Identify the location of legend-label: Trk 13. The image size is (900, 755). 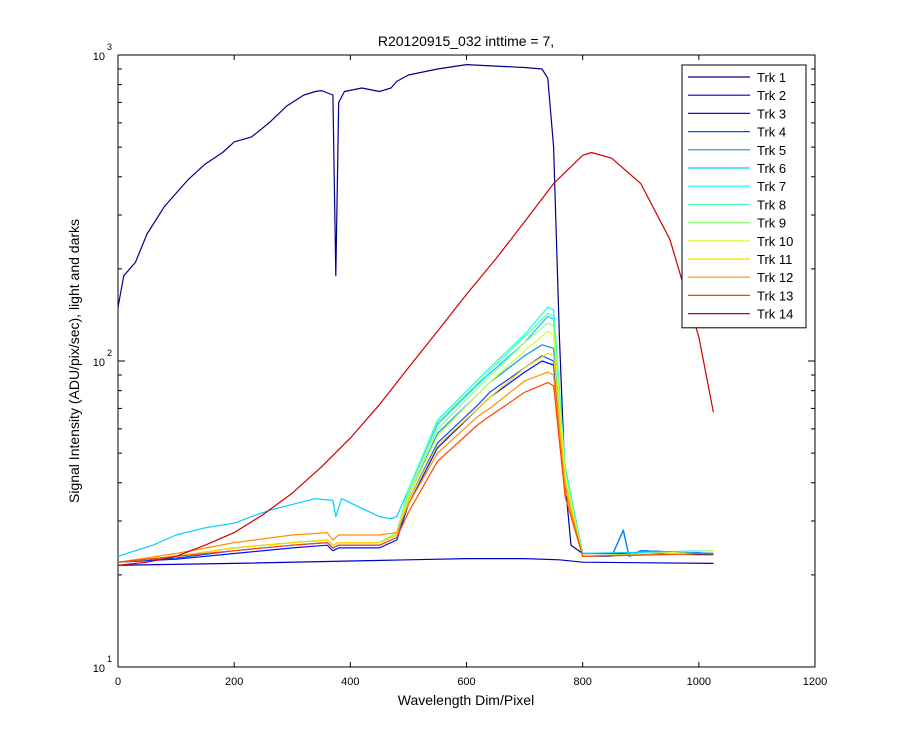
(775, 295).